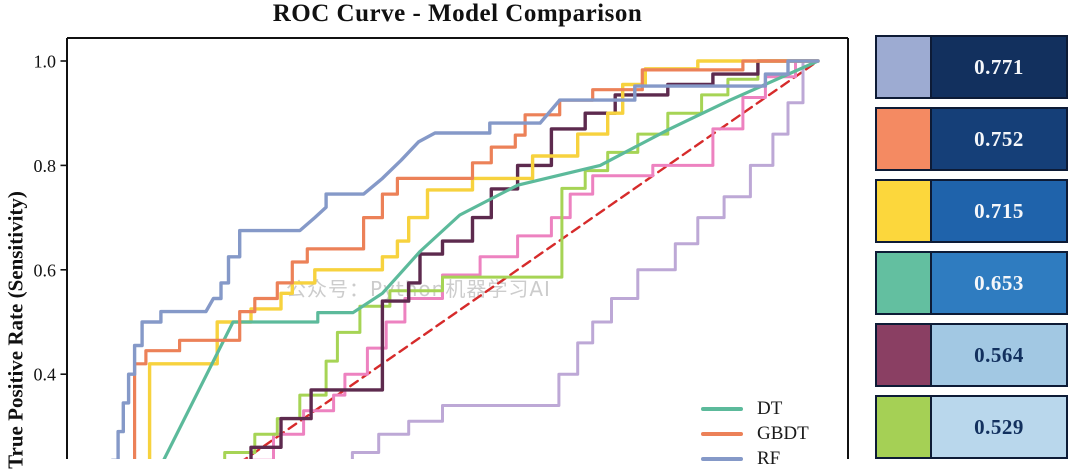 The width and height of the screenshot is (1080, 471). What do you see at coordinates (45, 270) in the screenshot?
I see `y-tick-label: 0.6` at bounding box center [45, 270].